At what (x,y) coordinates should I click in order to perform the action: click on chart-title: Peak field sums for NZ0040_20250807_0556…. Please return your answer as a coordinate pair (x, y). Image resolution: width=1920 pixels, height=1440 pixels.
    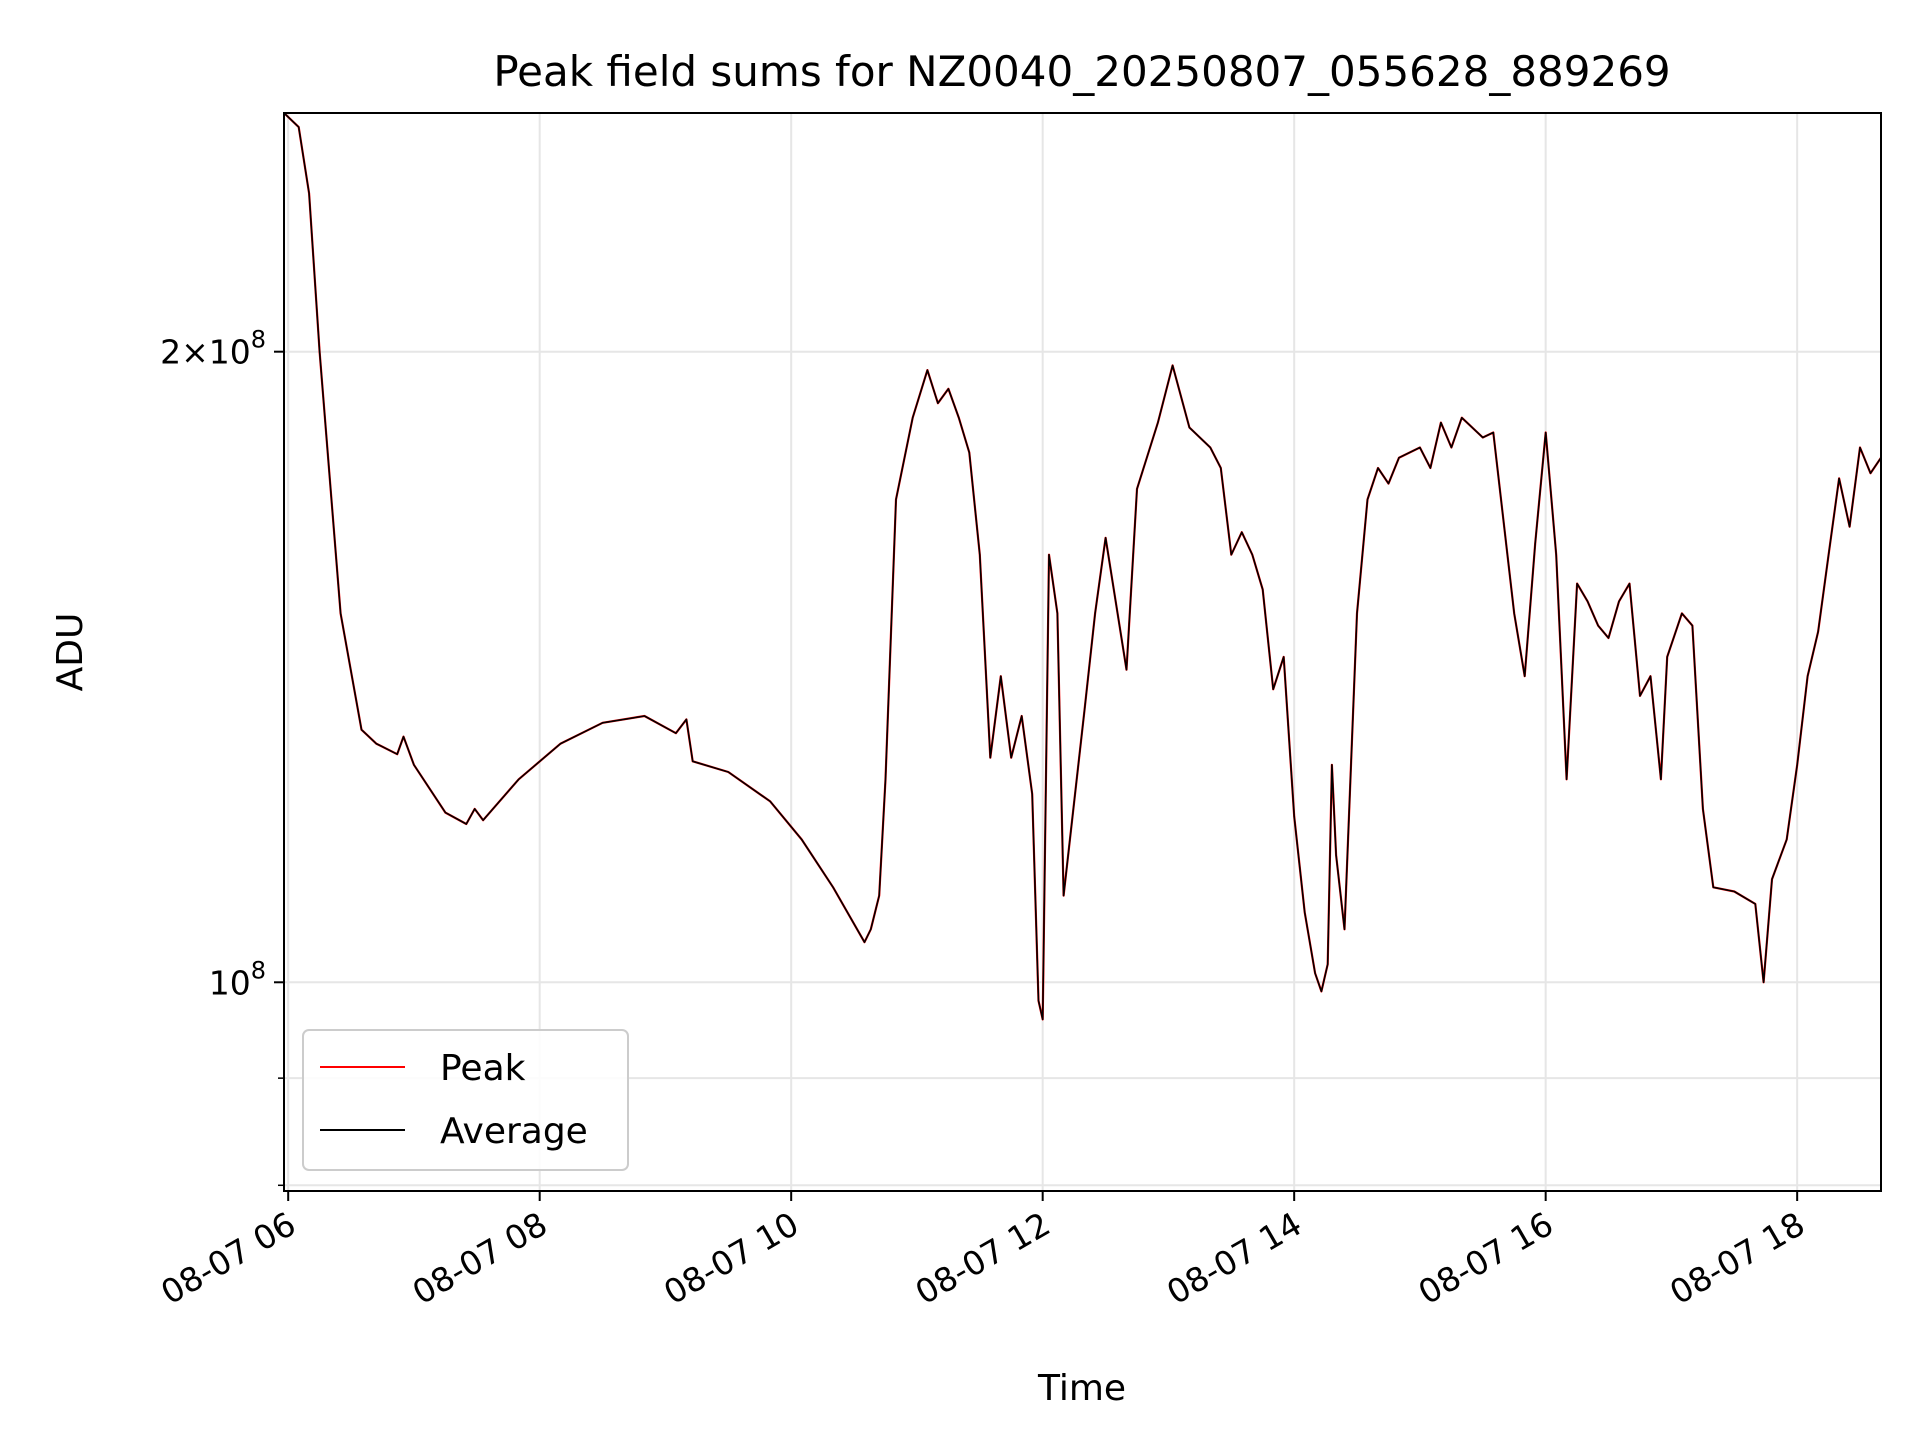
    Looking at the image, I should click on (1081, 71).